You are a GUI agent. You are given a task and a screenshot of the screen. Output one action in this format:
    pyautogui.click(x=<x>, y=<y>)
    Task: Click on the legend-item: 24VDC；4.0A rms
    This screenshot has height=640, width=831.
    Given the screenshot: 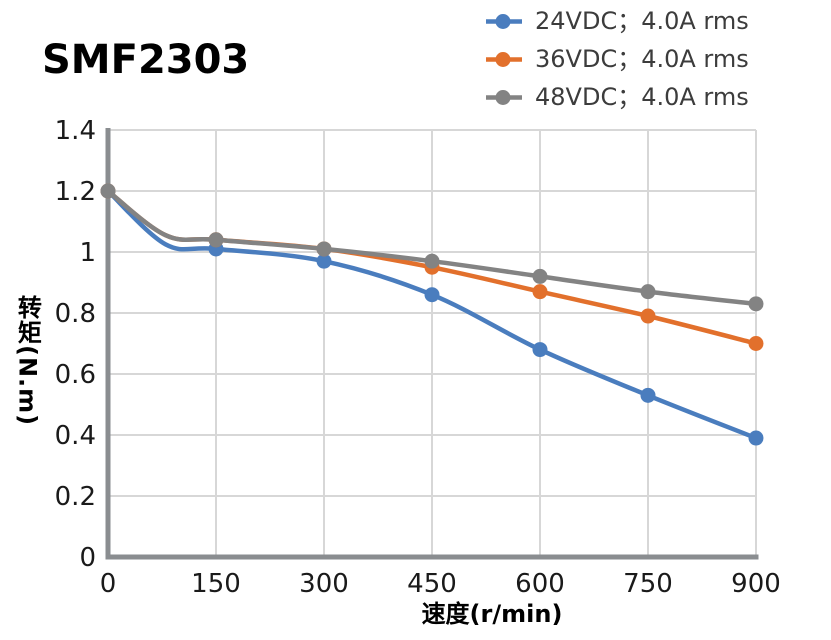 What is the action you would take?
    pyautogui.click(x=617, y=21)
    